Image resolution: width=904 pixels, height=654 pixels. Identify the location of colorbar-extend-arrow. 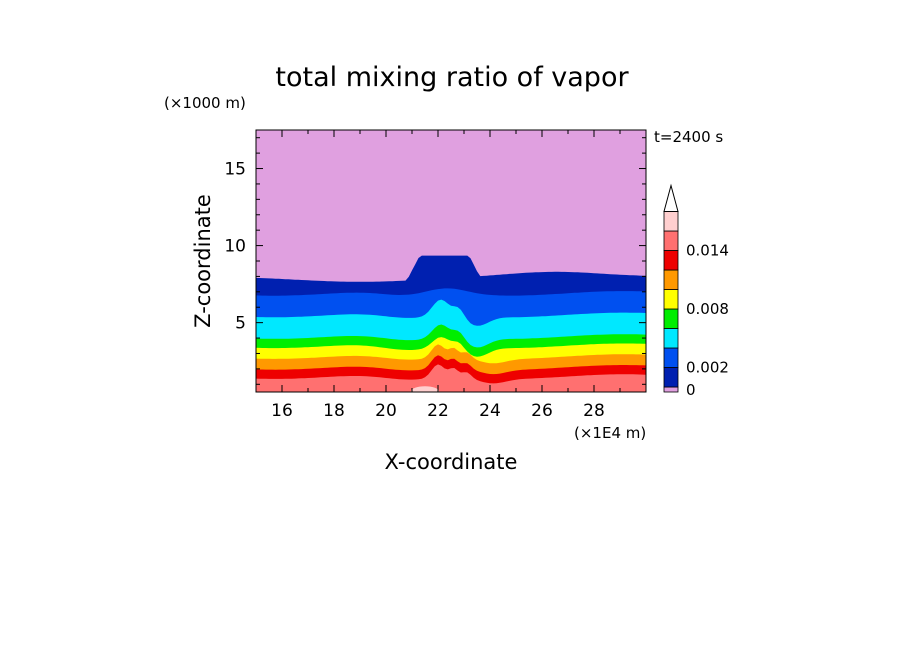
(671, 197).